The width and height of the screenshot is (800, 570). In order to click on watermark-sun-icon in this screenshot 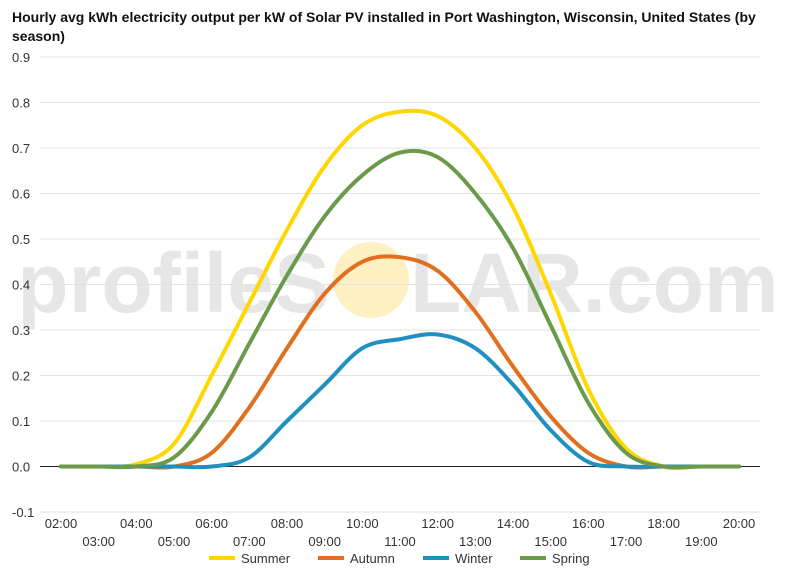, I will do `click(371, 280)`.